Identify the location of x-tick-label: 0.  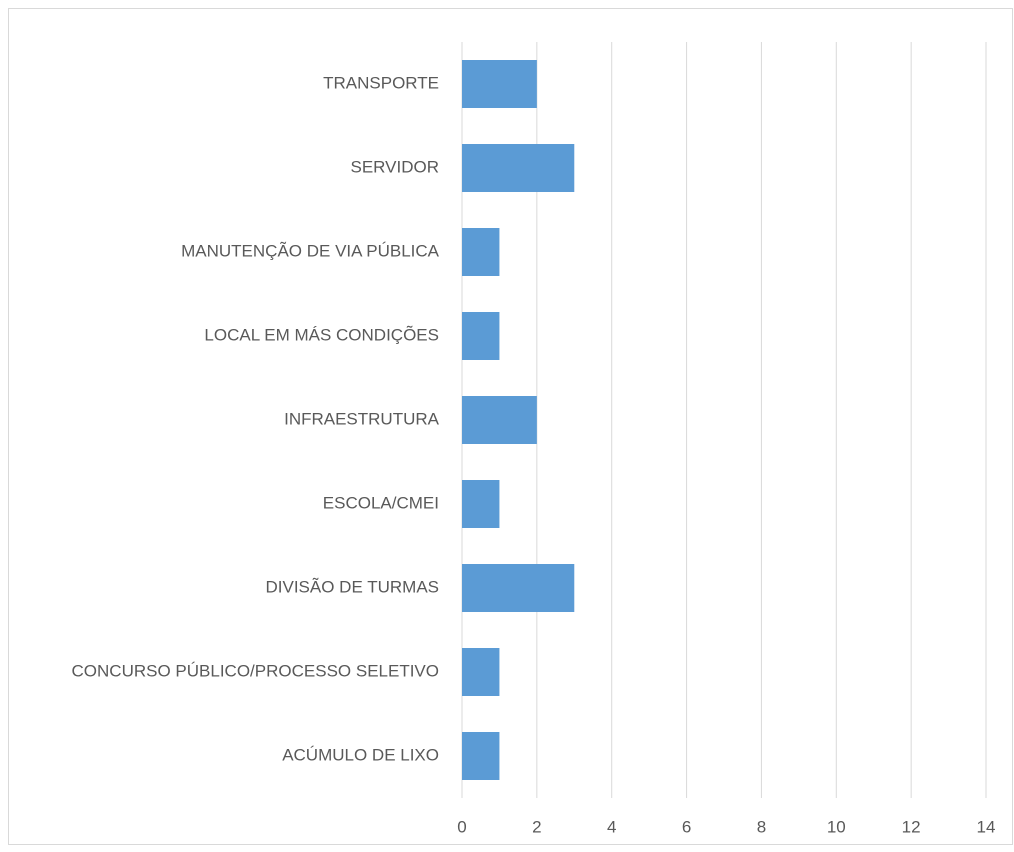
(461, 826).